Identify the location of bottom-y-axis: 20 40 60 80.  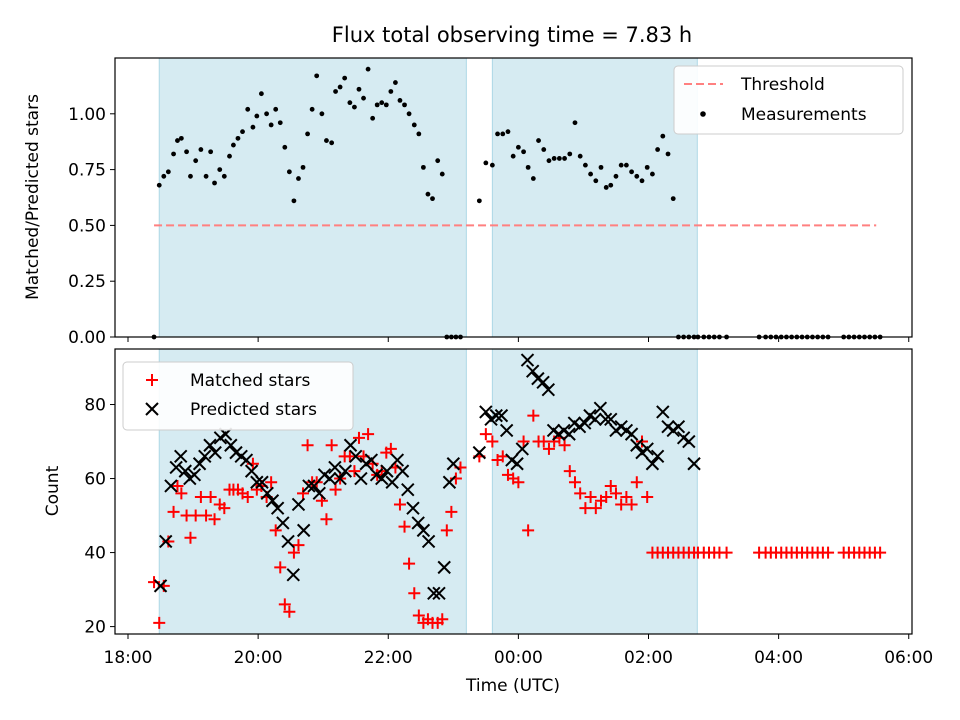
(99, 517).